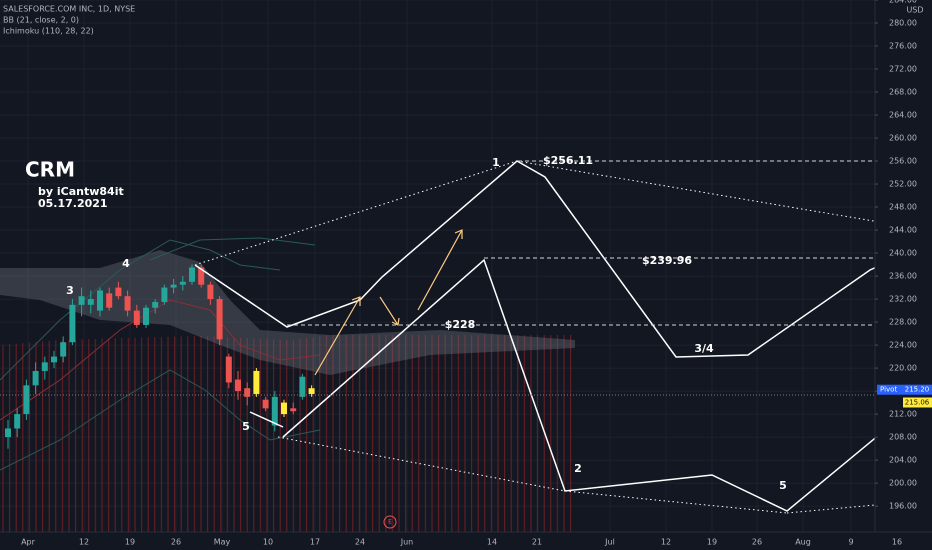 The image size is (932, 550). I want to click on x-tick-label: 24, so click(360, 542).